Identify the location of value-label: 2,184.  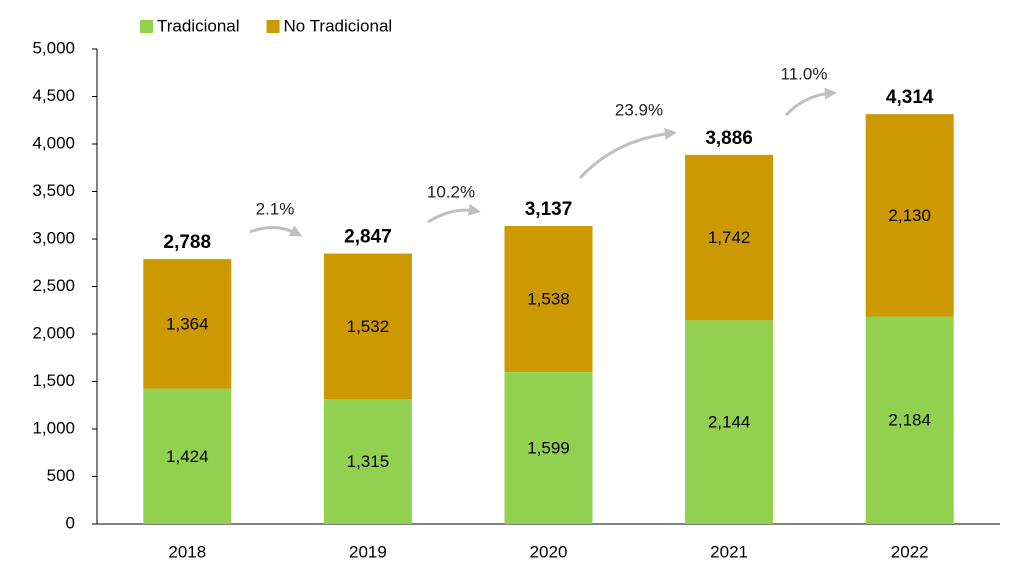
(909, 420).